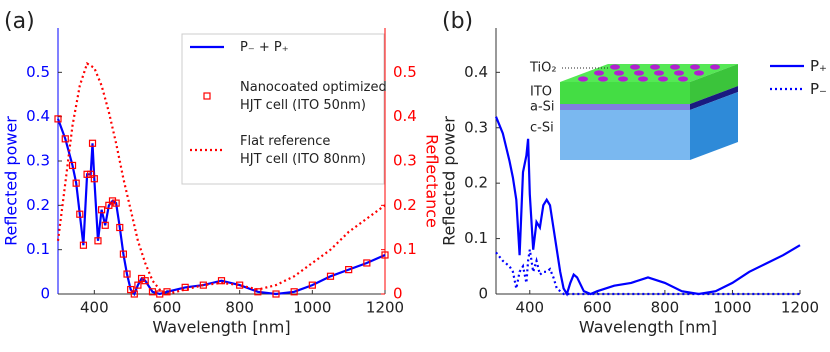 This screenshot has width=830, height=352. Describe the element at coordinates (647, 272) in the screenshot. I see `series-line` at that location.